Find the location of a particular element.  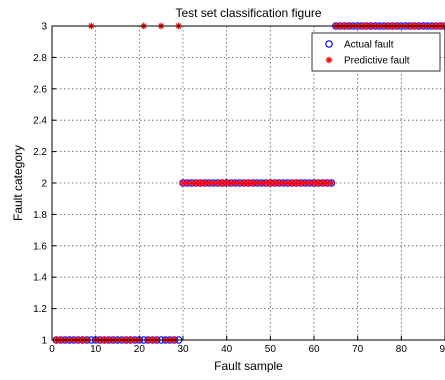

x-tick-label: 60 is located at coordinates (314, 349).